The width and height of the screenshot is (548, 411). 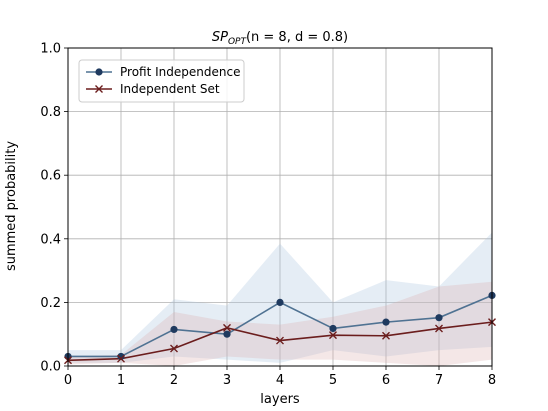 I want to click on x-tick-label: 3, so click(x=227, y=380).